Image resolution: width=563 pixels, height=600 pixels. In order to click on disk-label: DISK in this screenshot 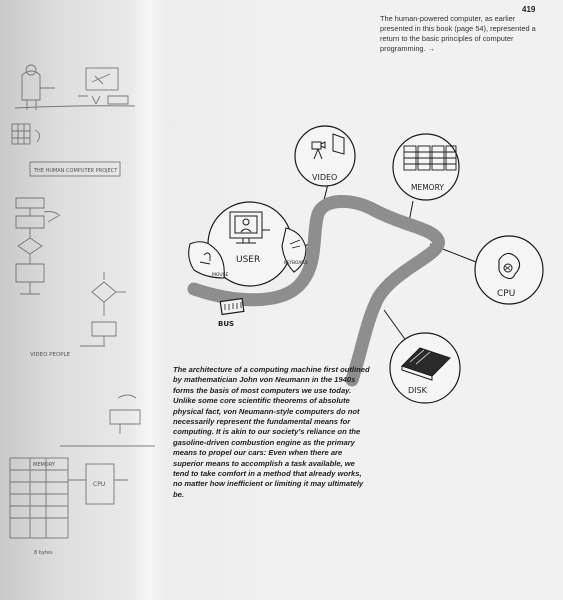, I will do `click(418, 390)`.